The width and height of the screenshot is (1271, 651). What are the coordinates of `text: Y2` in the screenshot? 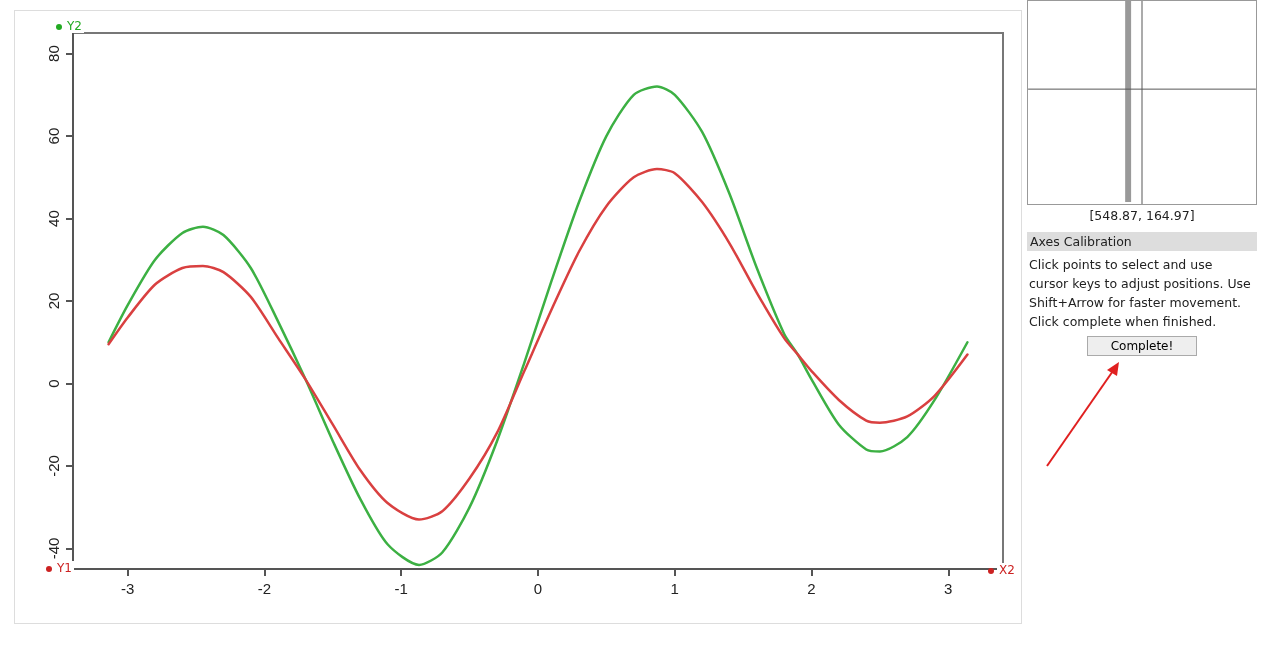 It's located at (74, 26).